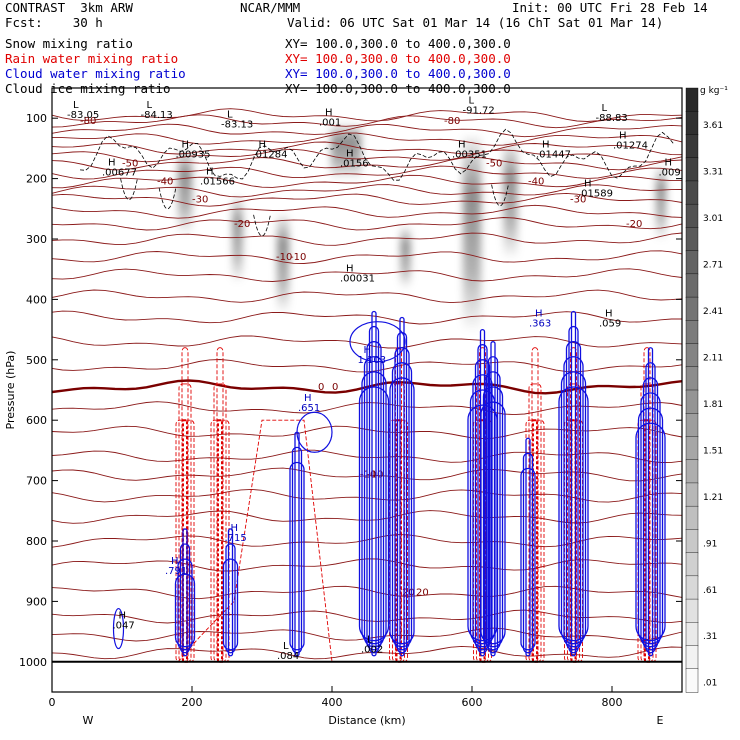  I want to click on extremum-value: .00935, so click(193, 154).